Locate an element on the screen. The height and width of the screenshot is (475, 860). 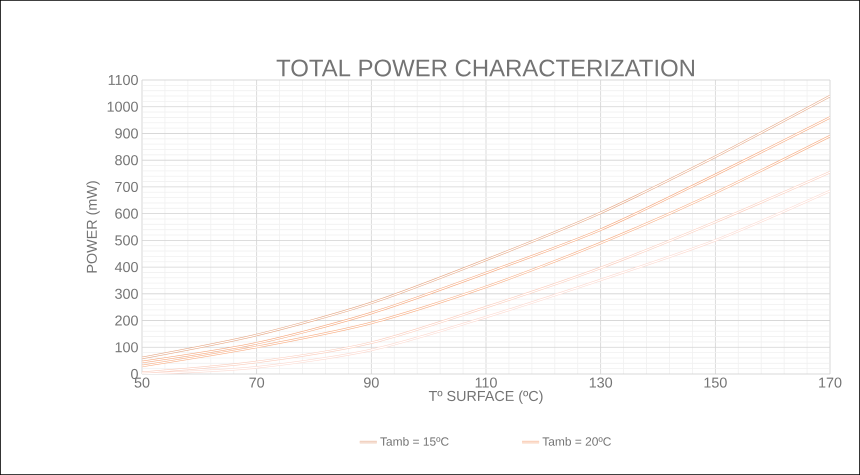
x-tick-label: 170 is located at coordinates (830, 383).